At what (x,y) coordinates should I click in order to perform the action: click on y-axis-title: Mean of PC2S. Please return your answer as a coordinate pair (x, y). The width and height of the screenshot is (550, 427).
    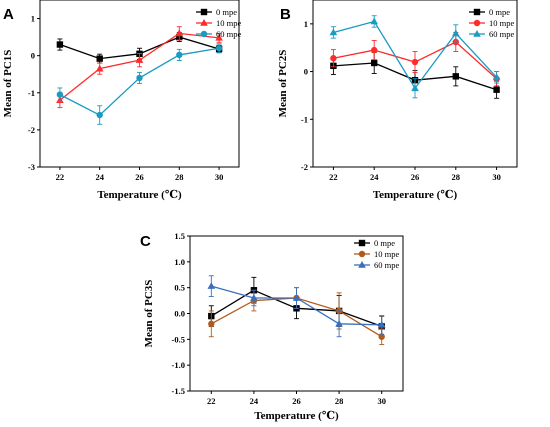
    Looking at the image, I should click on (283, 84).